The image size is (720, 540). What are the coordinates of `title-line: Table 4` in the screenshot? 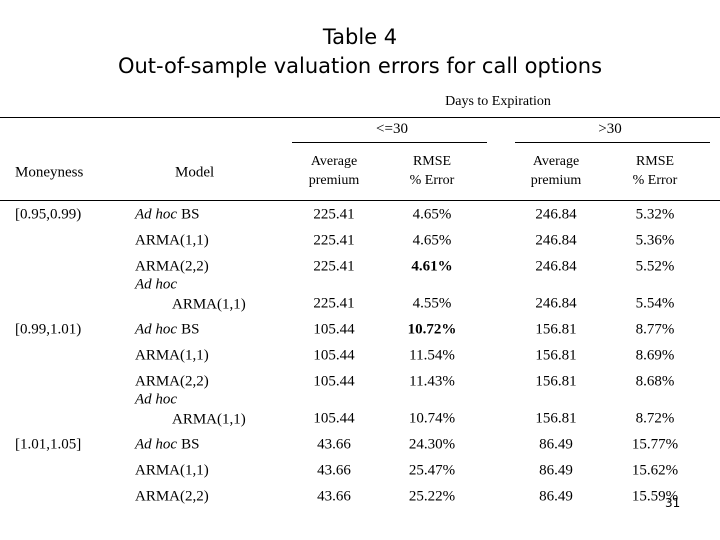 It's located at (360, 37).